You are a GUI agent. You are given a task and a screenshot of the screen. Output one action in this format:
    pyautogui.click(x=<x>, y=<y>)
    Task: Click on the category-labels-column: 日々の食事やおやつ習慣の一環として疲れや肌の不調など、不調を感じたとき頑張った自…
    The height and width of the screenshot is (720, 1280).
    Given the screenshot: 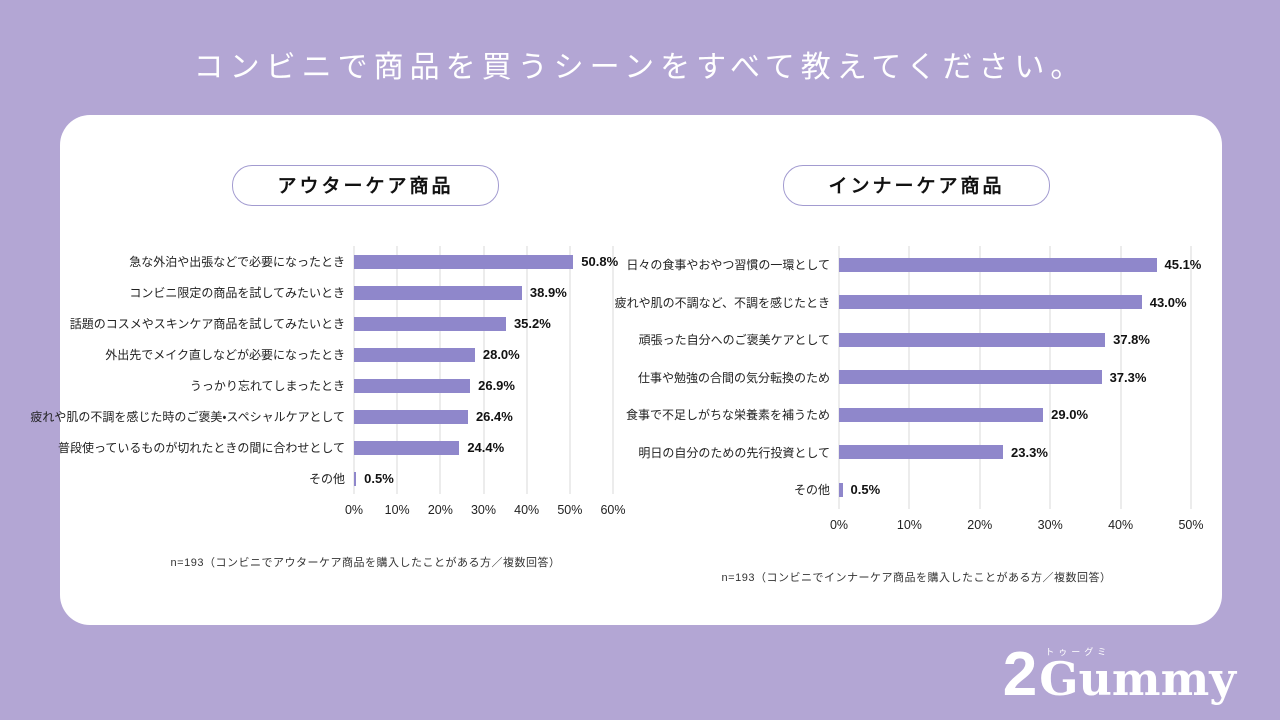 What is the action you would take?
    pyautogui.click(x=726, y=390)
    